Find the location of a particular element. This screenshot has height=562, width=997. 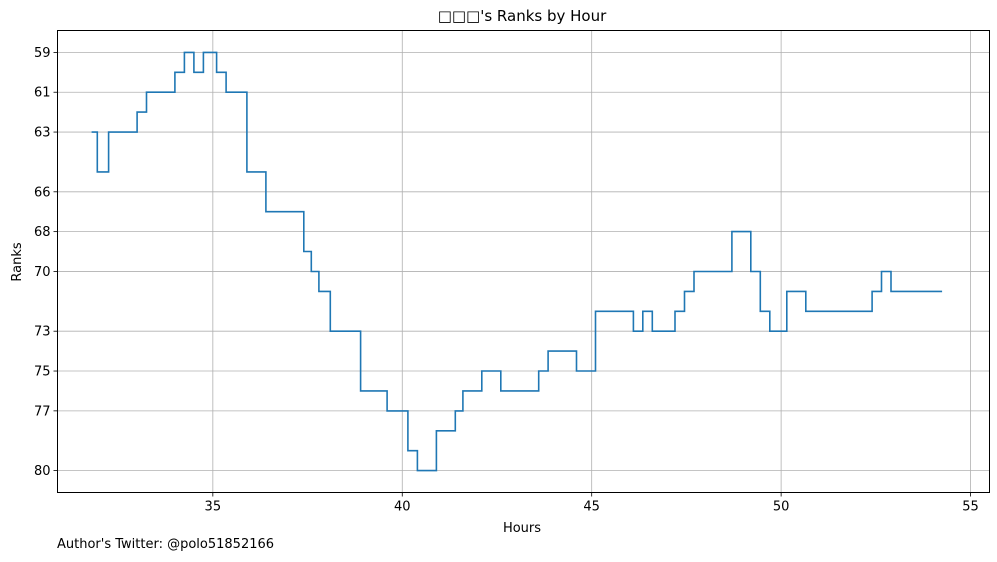

author-credit: Author's Twitter: @polo51852166 is located at coordinates (166, 544).